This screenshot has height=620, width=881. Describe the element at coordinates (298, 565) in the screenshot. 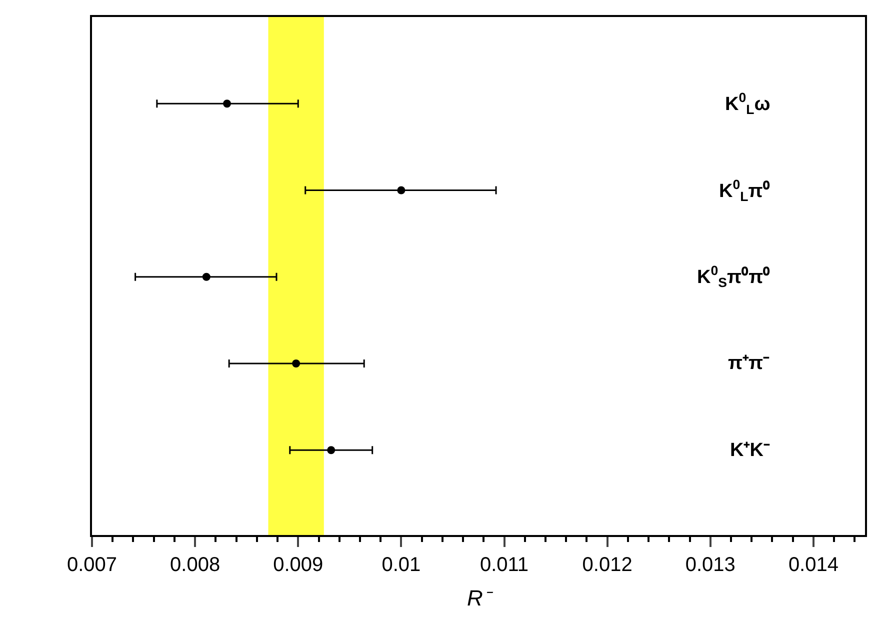

I see `x-tick-label: 0.009` at that location.